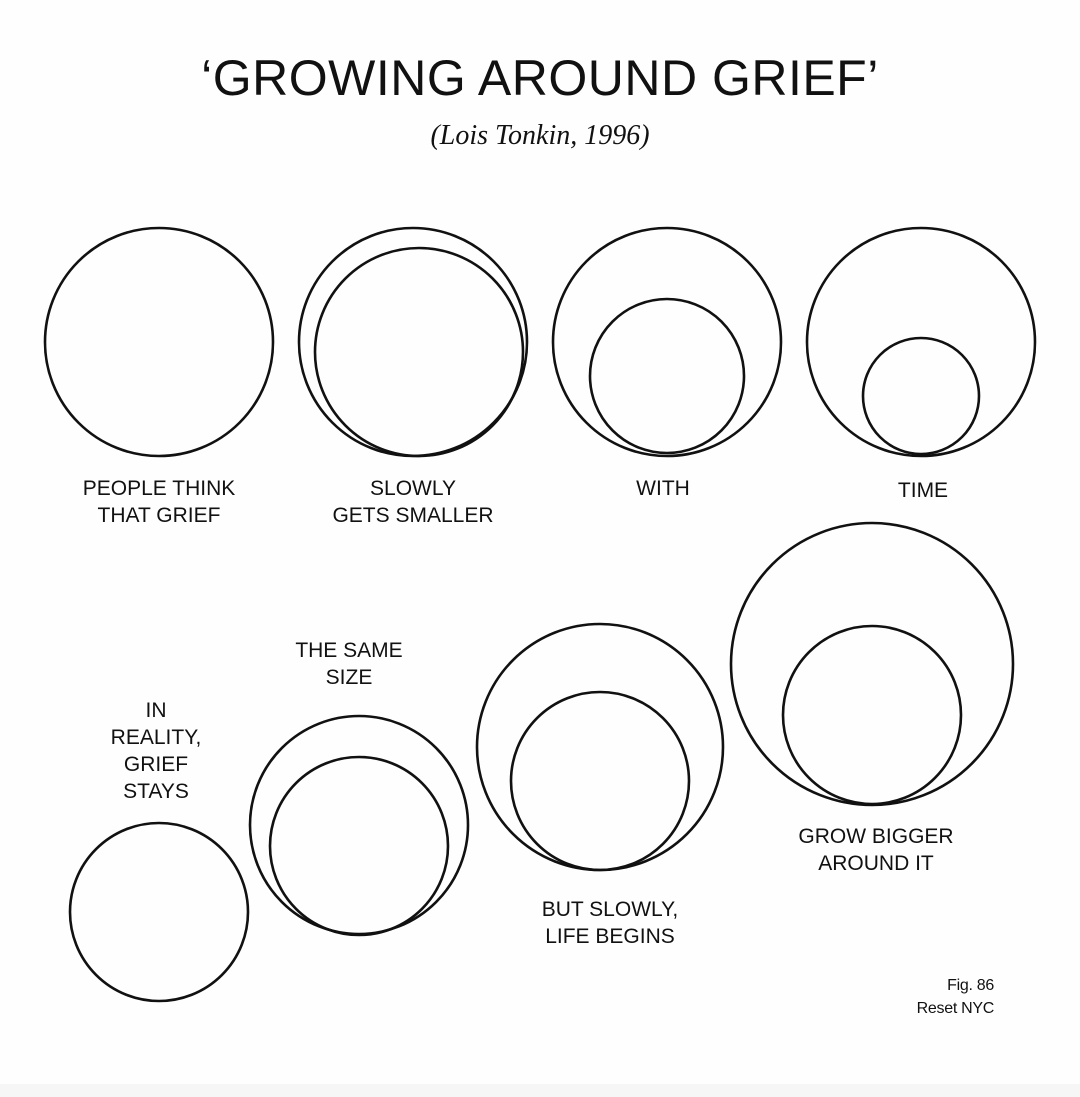 The height and width of the screenshot is (1097, 1080). I want to click on top-label-1: PEOPLE THINK THAT GRIEF, so click(159, 502).